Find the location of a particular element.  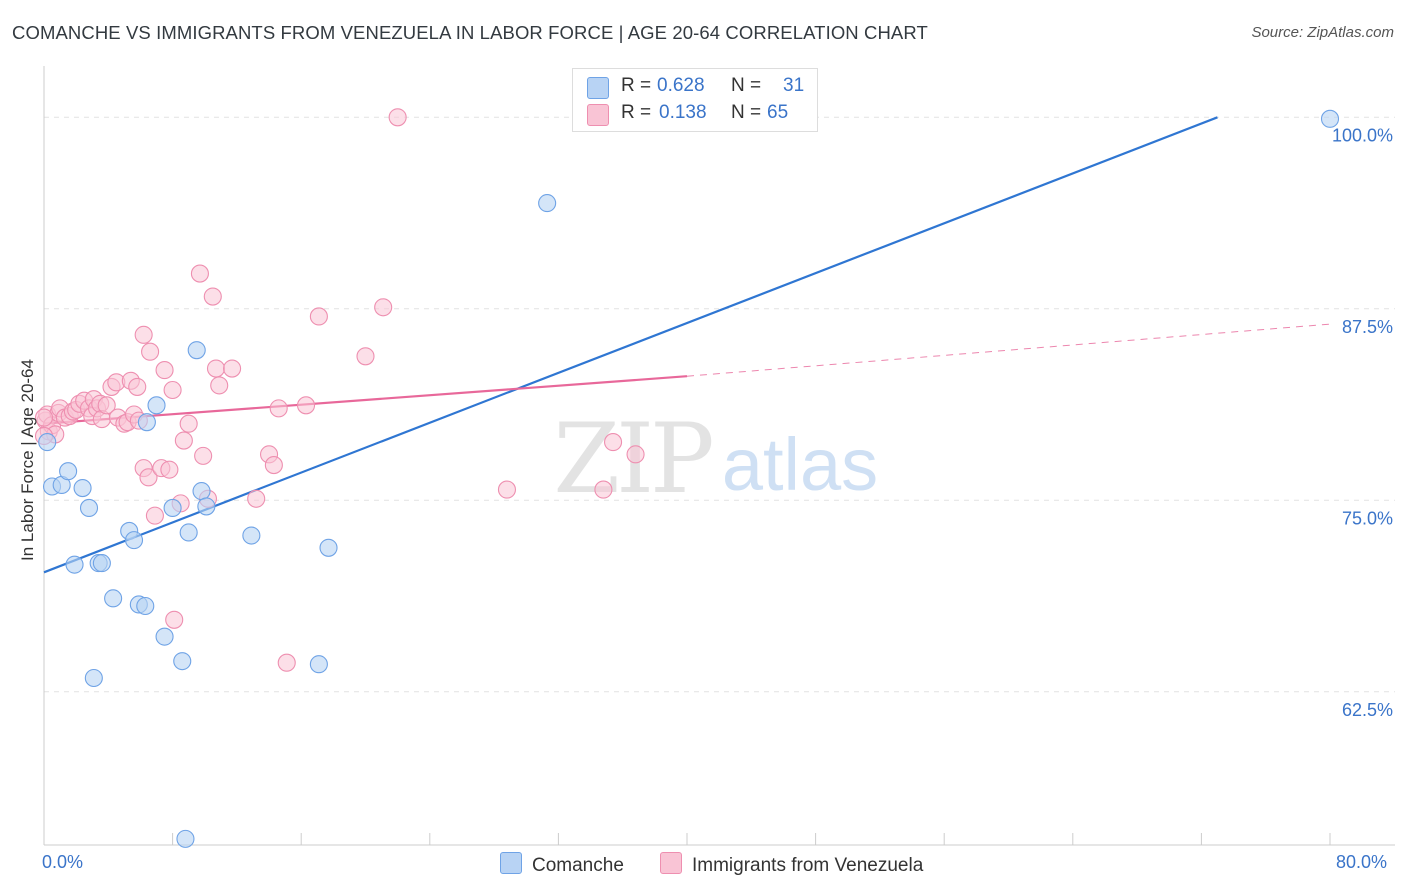

comanche-legend-label: Comanche is located at coordinates (578, 865).